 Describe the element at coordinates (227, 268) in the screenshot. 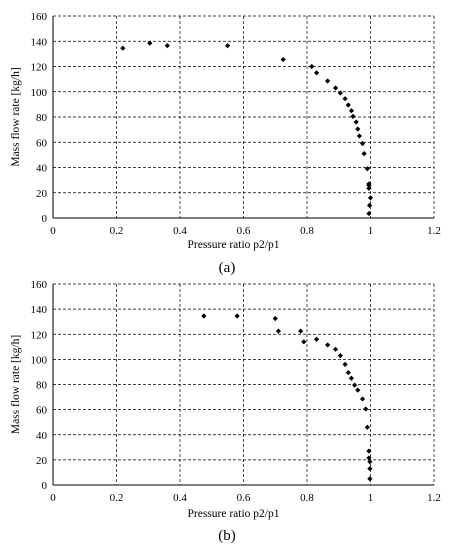

I see `panel-caption: (a)` at that location.